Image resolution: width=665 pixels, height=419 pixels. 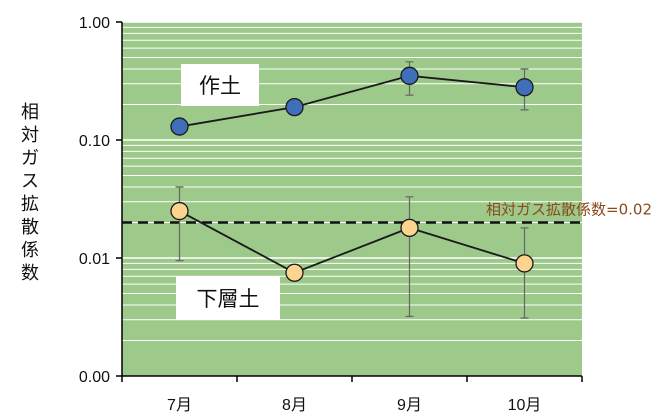 I want to click on reference-line-label: 相対ガス拡散係数=0.02, so click(x=569, y=209).